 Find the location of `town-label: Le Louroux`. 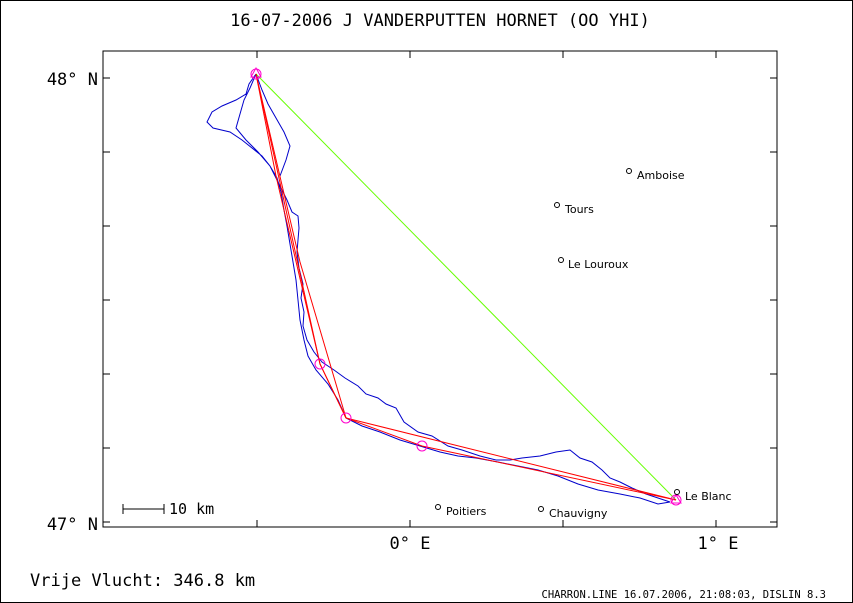

town-label: Le Louroux is located at coordinates (598, 264).